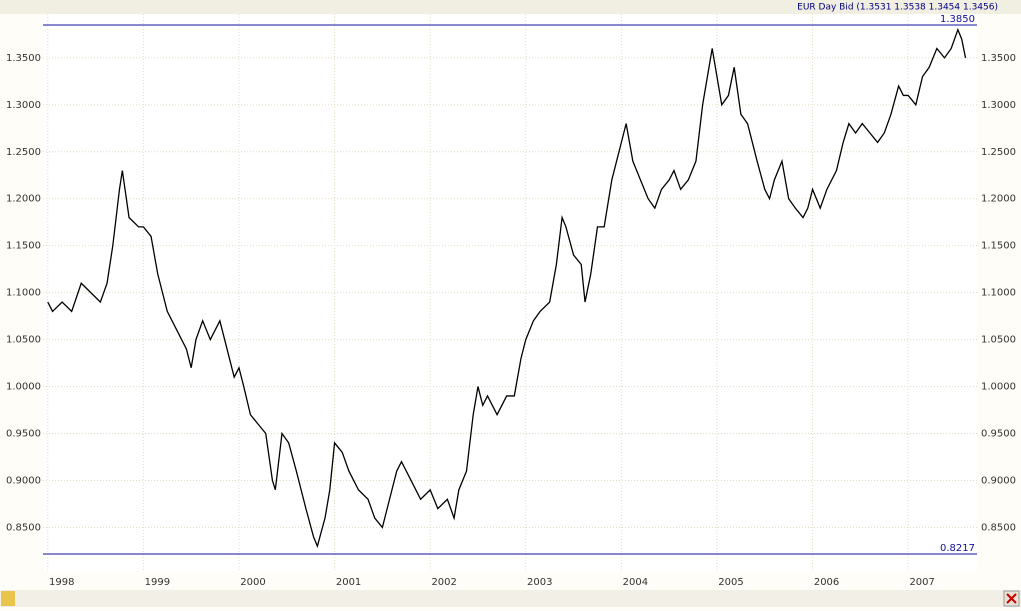 The height and width of the screenshot is (611, 1021). What do you see at coordinates (23, 340) in the screenshot?
I see `y-tick-label: 1.0500` at bounding box center [23, 340].